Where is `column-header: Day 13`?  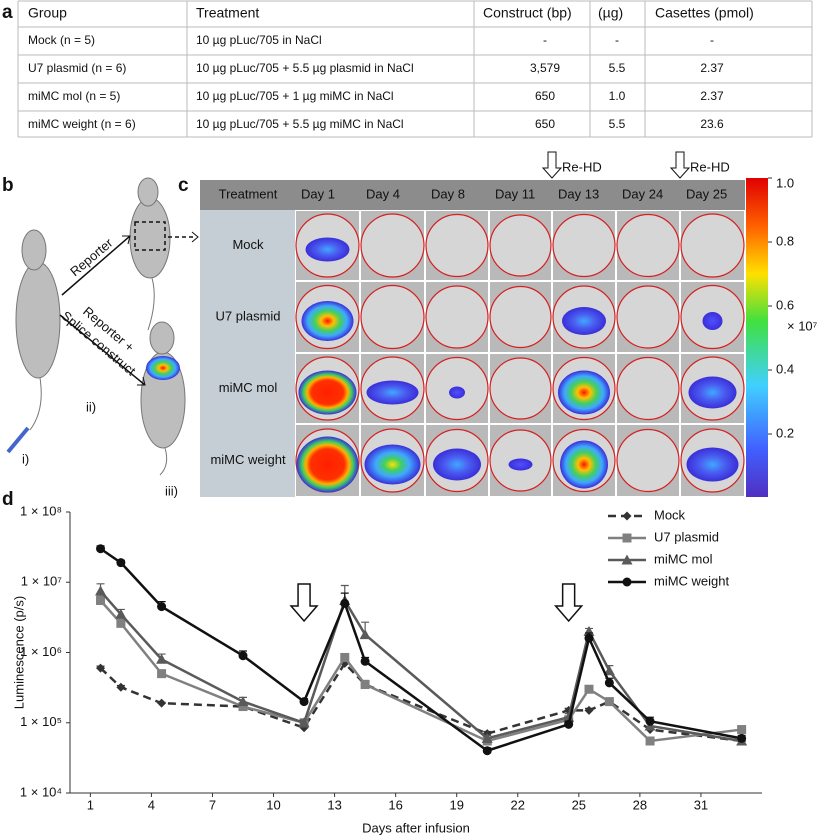
column-header: Day 13 is located at coordinates (578, 193).